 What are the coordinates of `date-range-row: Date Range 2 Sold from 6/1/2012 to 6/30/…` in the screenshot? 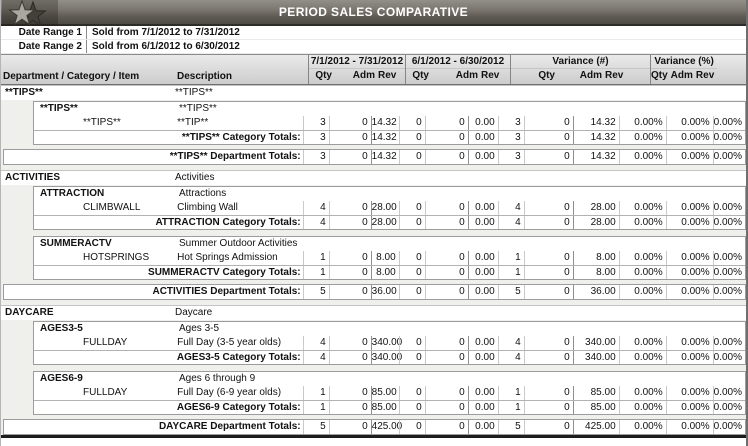 It's located at (373, 47).